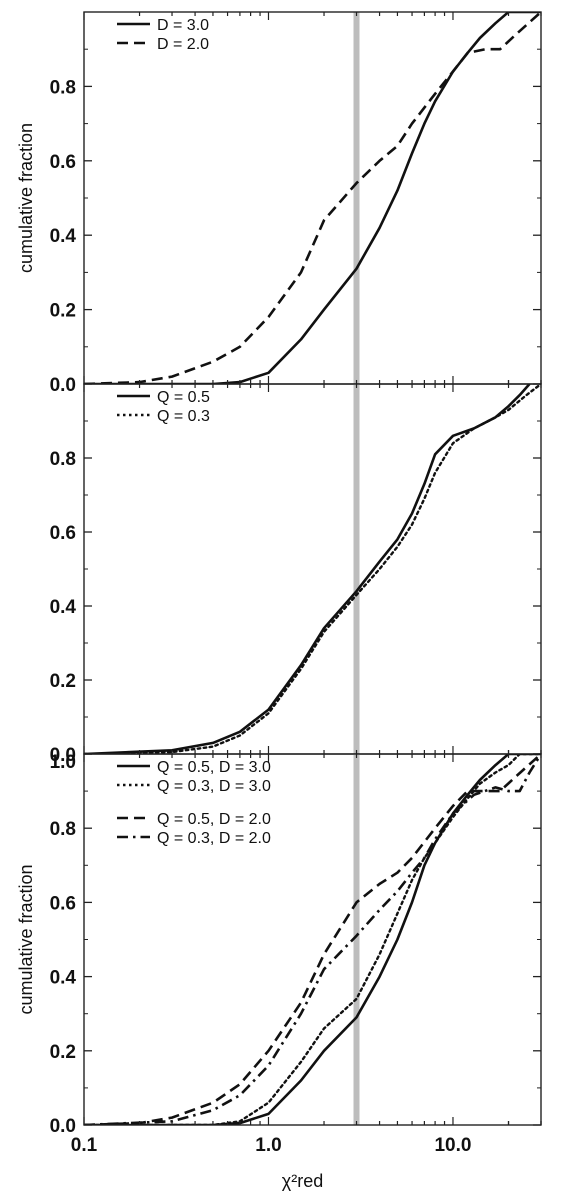  I want to click on legend-label: Q = 0.5, D = 3.0, so click(214, 767).